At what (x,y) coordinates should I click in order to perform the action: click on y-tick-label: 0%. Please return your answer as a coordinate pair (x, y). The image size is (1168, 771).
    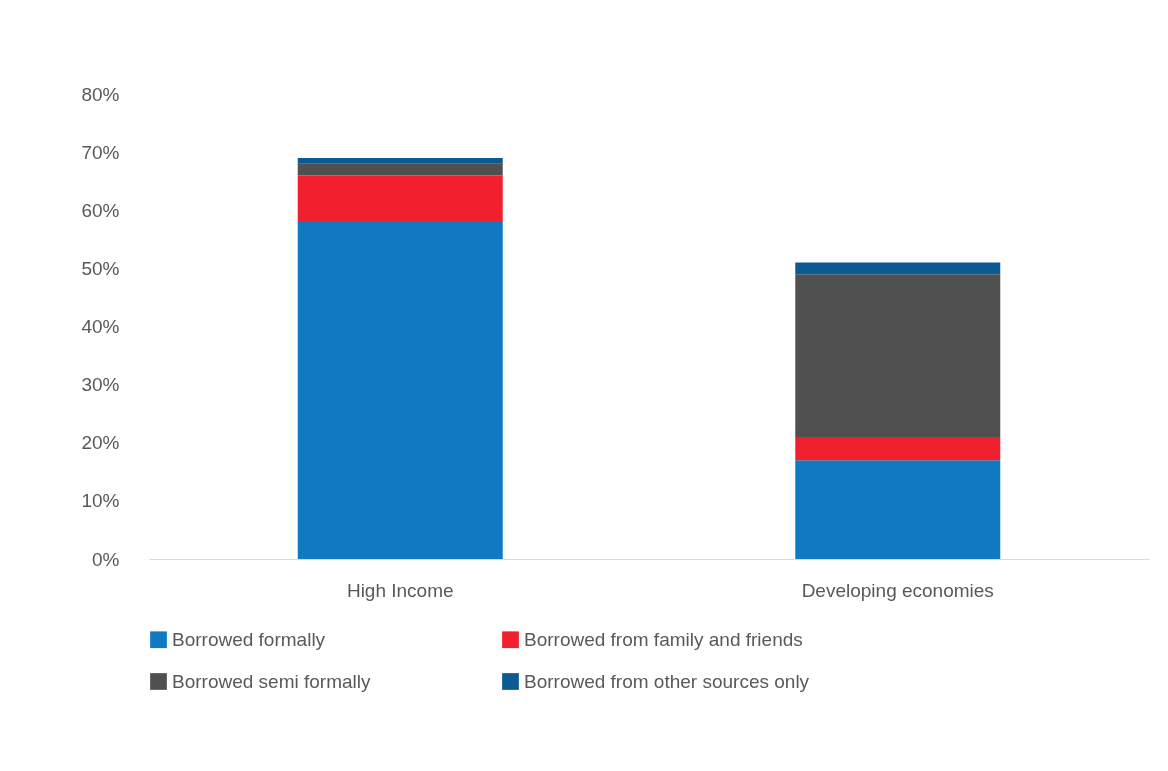
    Looking at the image, I should click on (106, 559).